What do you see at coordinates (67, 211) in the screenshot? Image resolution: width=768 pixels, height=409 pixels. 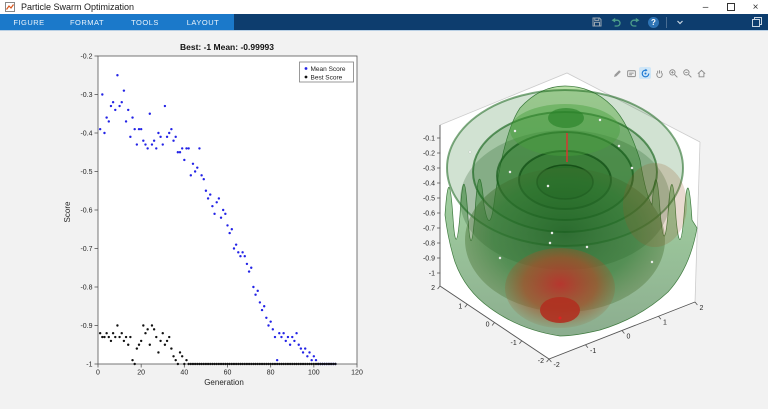 I see `scatter-ylabel: Score` at bounding box center [67, 211].